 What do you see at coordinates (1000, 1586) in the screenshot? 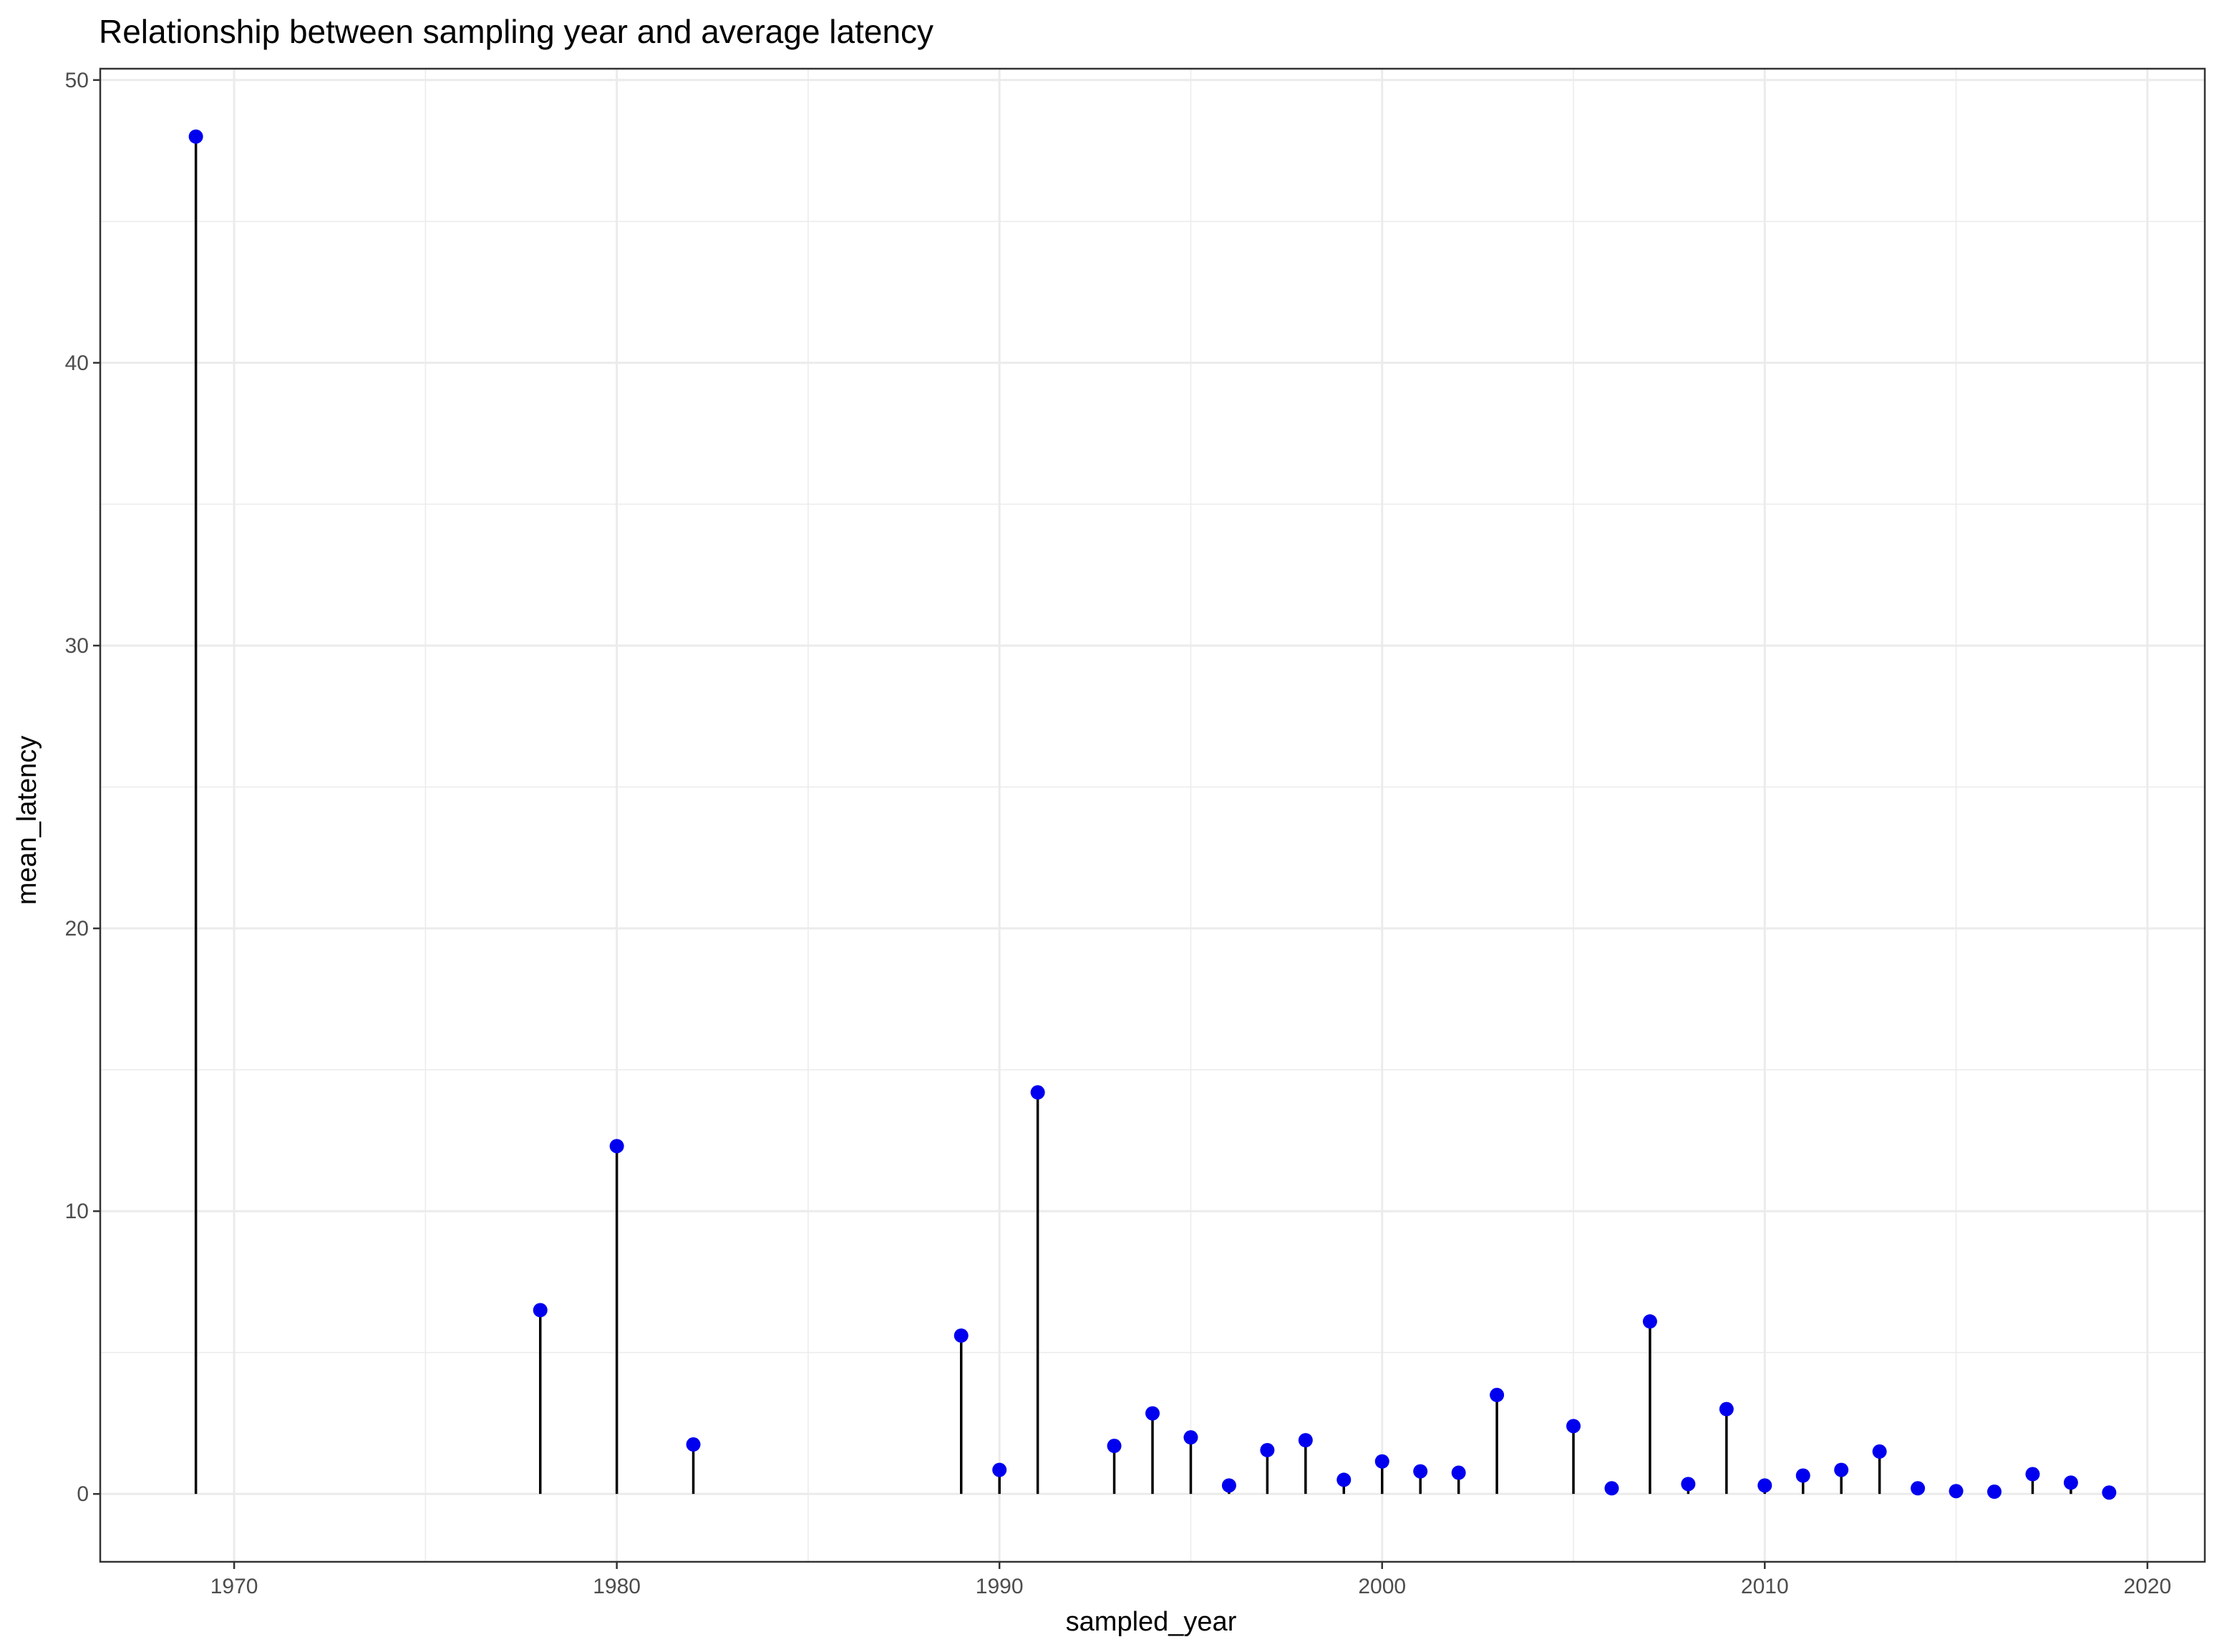
I see `x-tick-label: 1990` at bounding box center [1000, 1586].